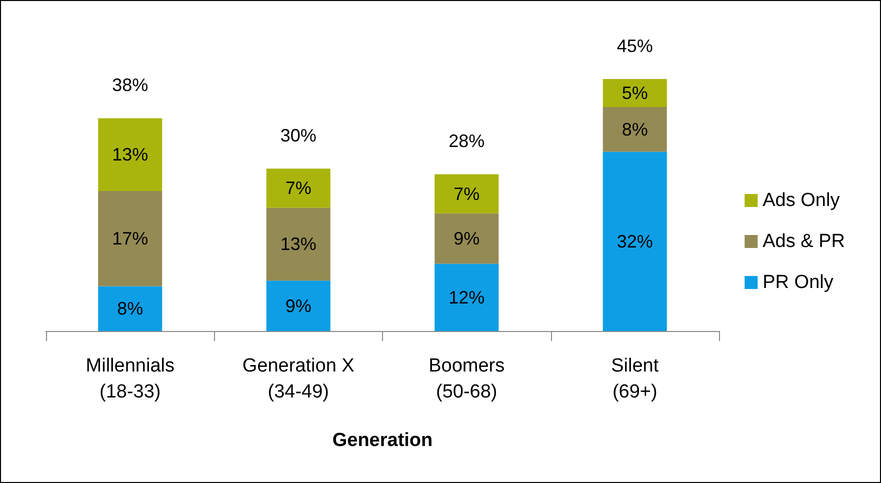 The width and height of the screenshot is (881, 483). Describe the element at coordinates (130, 85) in the screenshot. I see `total-label: 38%` at that location.